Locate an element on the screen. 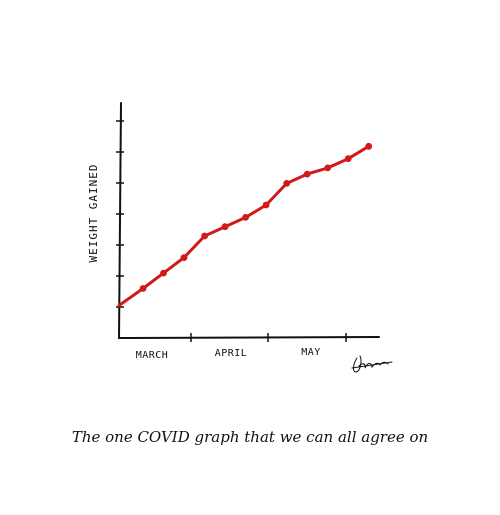 The height and width of the screenshot is (515, 500). y-ticks is located at coordinates (120, 214).